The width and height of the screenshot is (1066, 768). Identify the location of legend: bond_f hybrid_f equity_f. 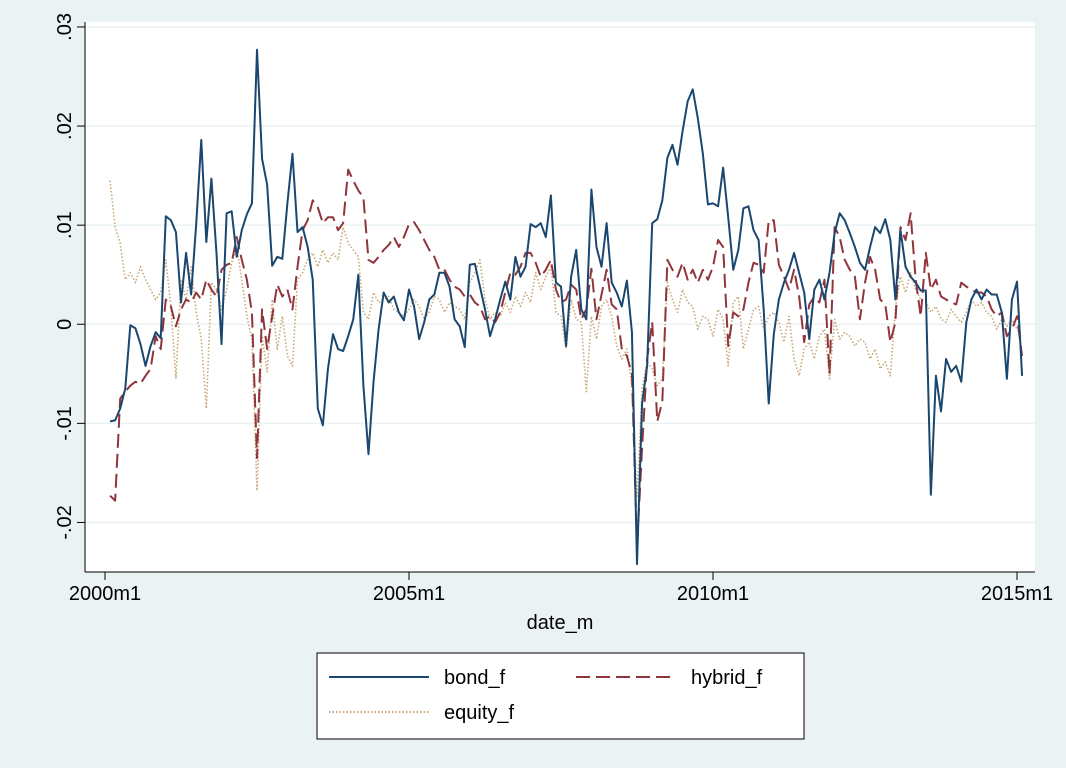
(560, 696).